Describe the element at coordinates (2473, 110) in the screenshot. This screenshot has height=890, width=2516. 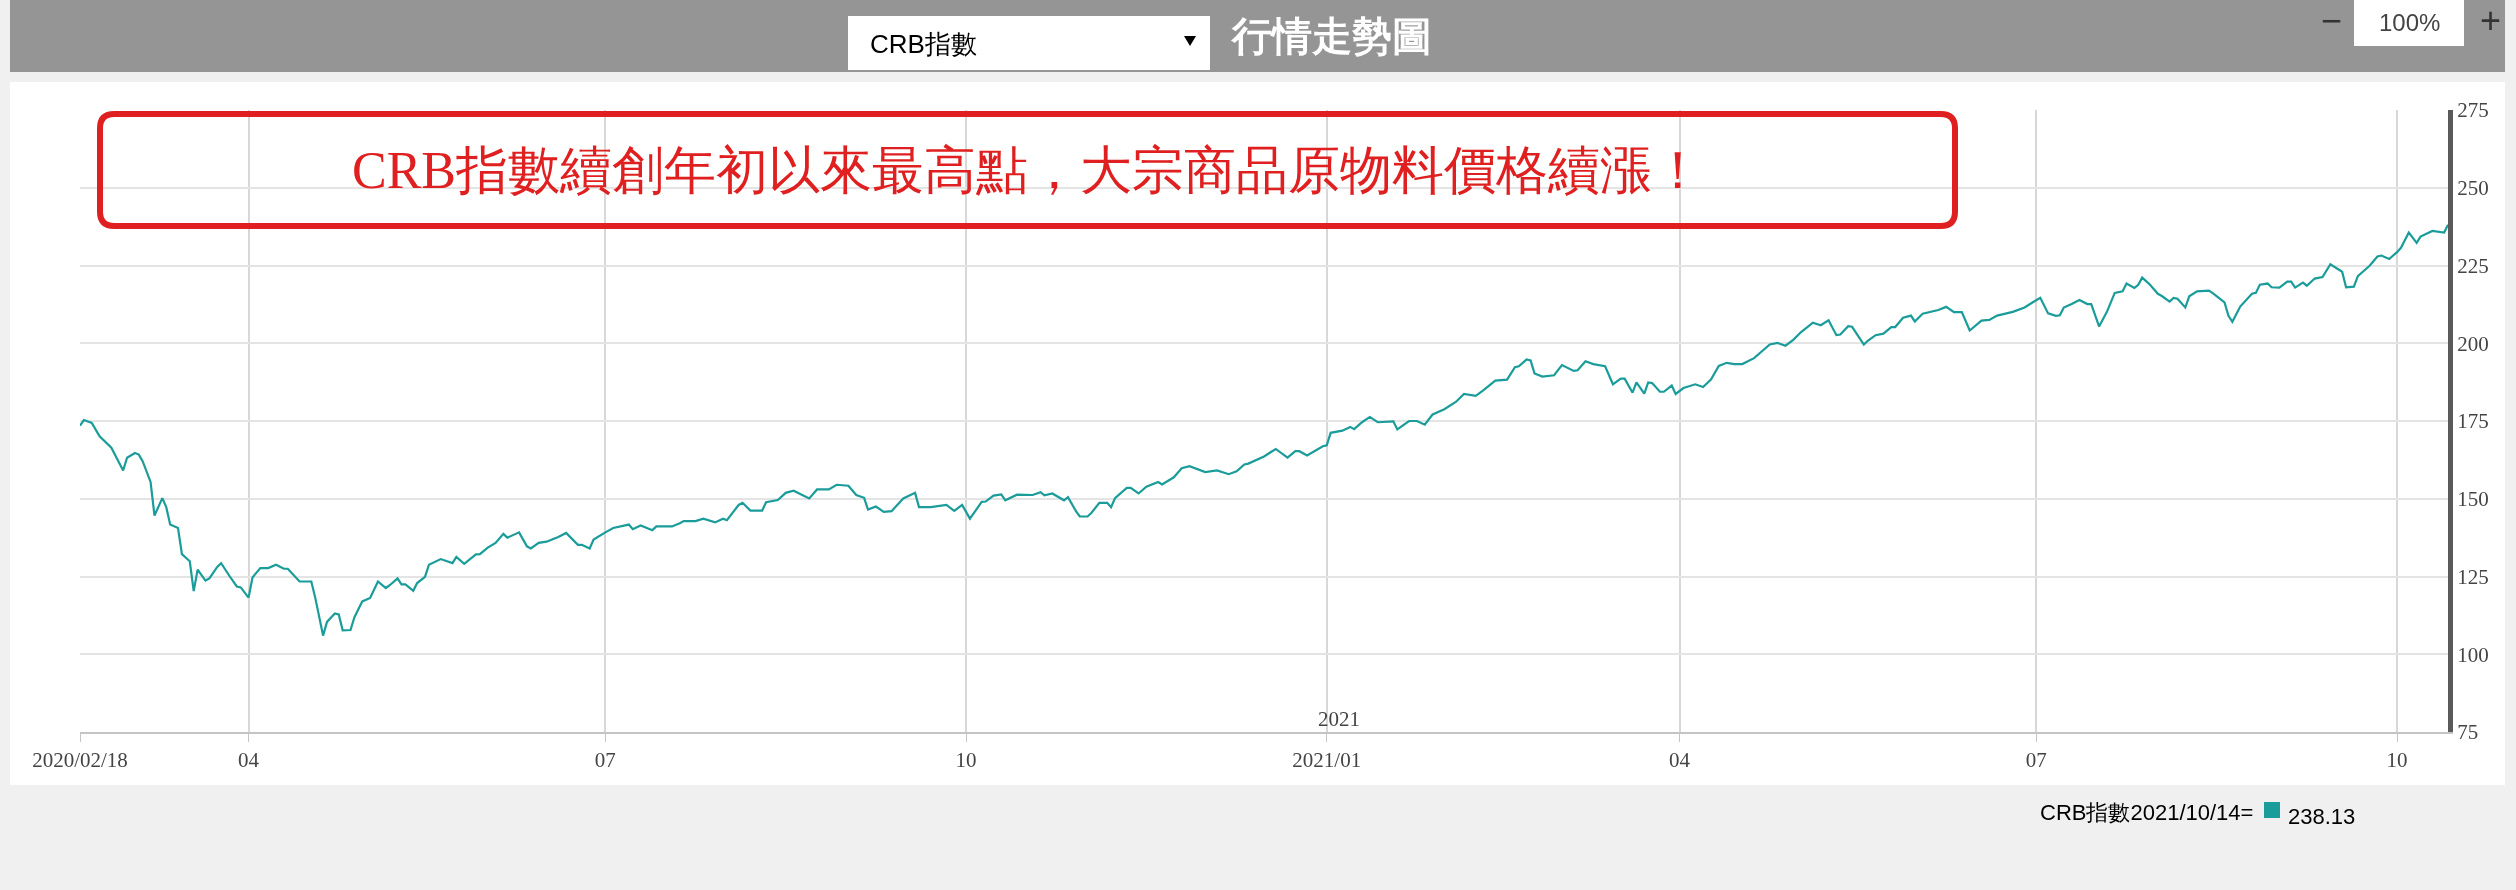
I see `y-tick-label: 275` at that location.